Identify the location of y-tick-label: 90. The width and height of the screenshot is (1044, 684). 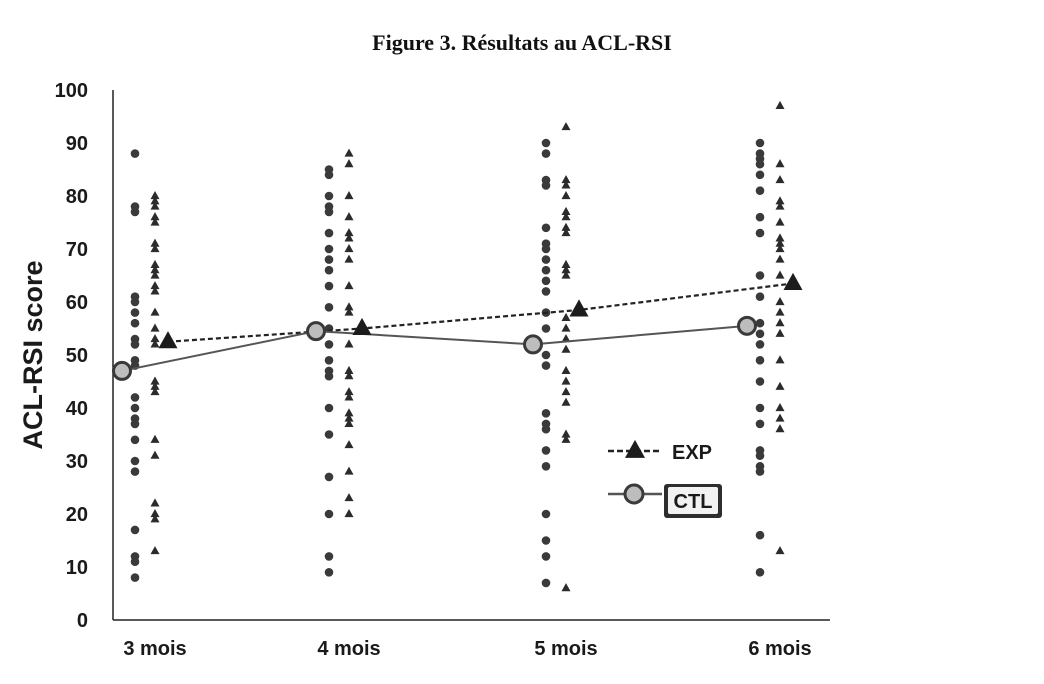
(77, 144).